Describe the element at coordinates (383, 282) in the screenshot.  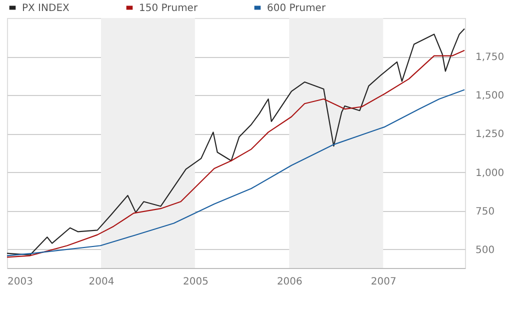
I see `x-tick-label: 2007` at that location.